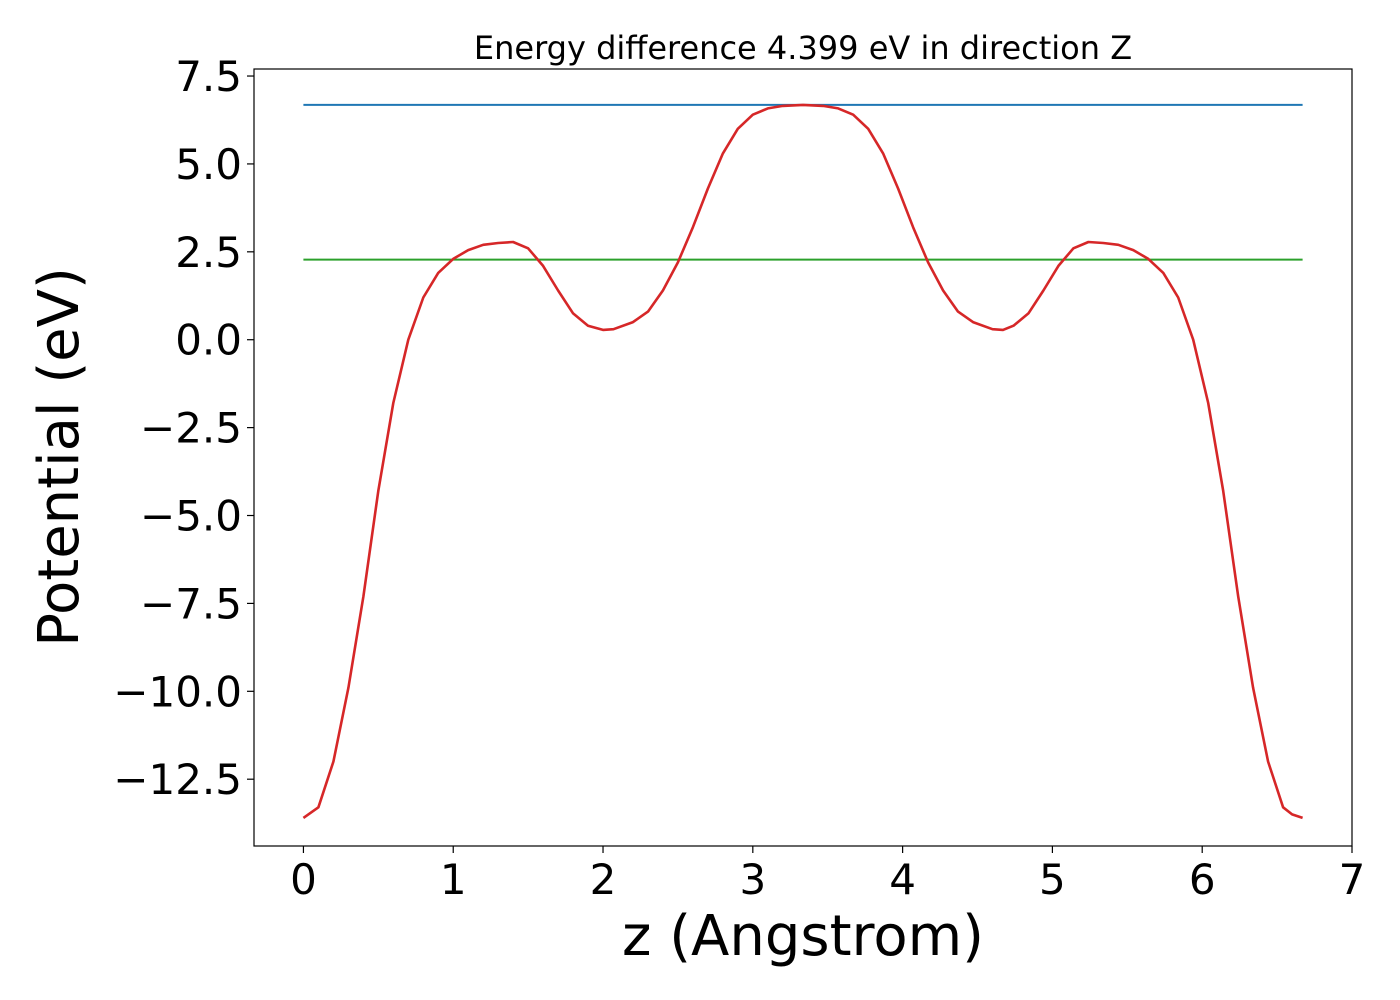 The image size is (1400, 1000). Describe the element at coordinates (303, 879) in the screenshot. I see `x-tick-label: 0` at that location.